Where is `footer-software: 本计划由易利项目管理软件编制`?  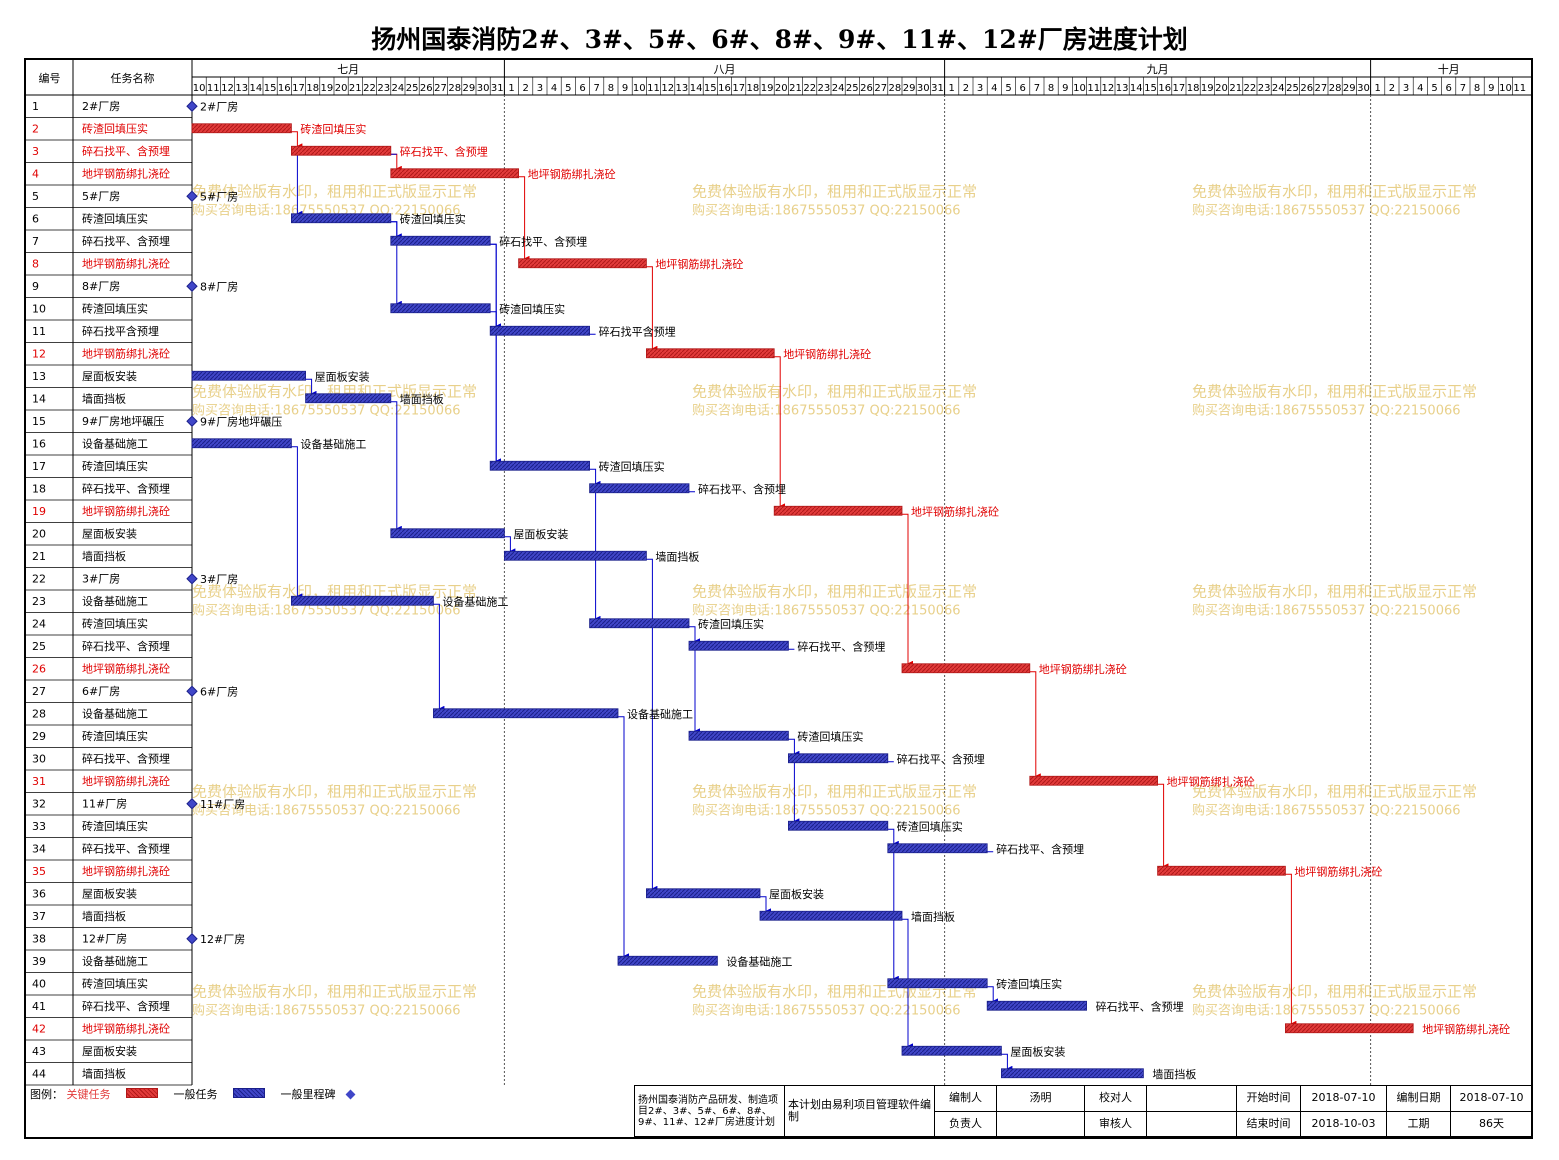 footer-software: 本计划由易利项目管理软件编制 is located at coordinates (859, 1111).